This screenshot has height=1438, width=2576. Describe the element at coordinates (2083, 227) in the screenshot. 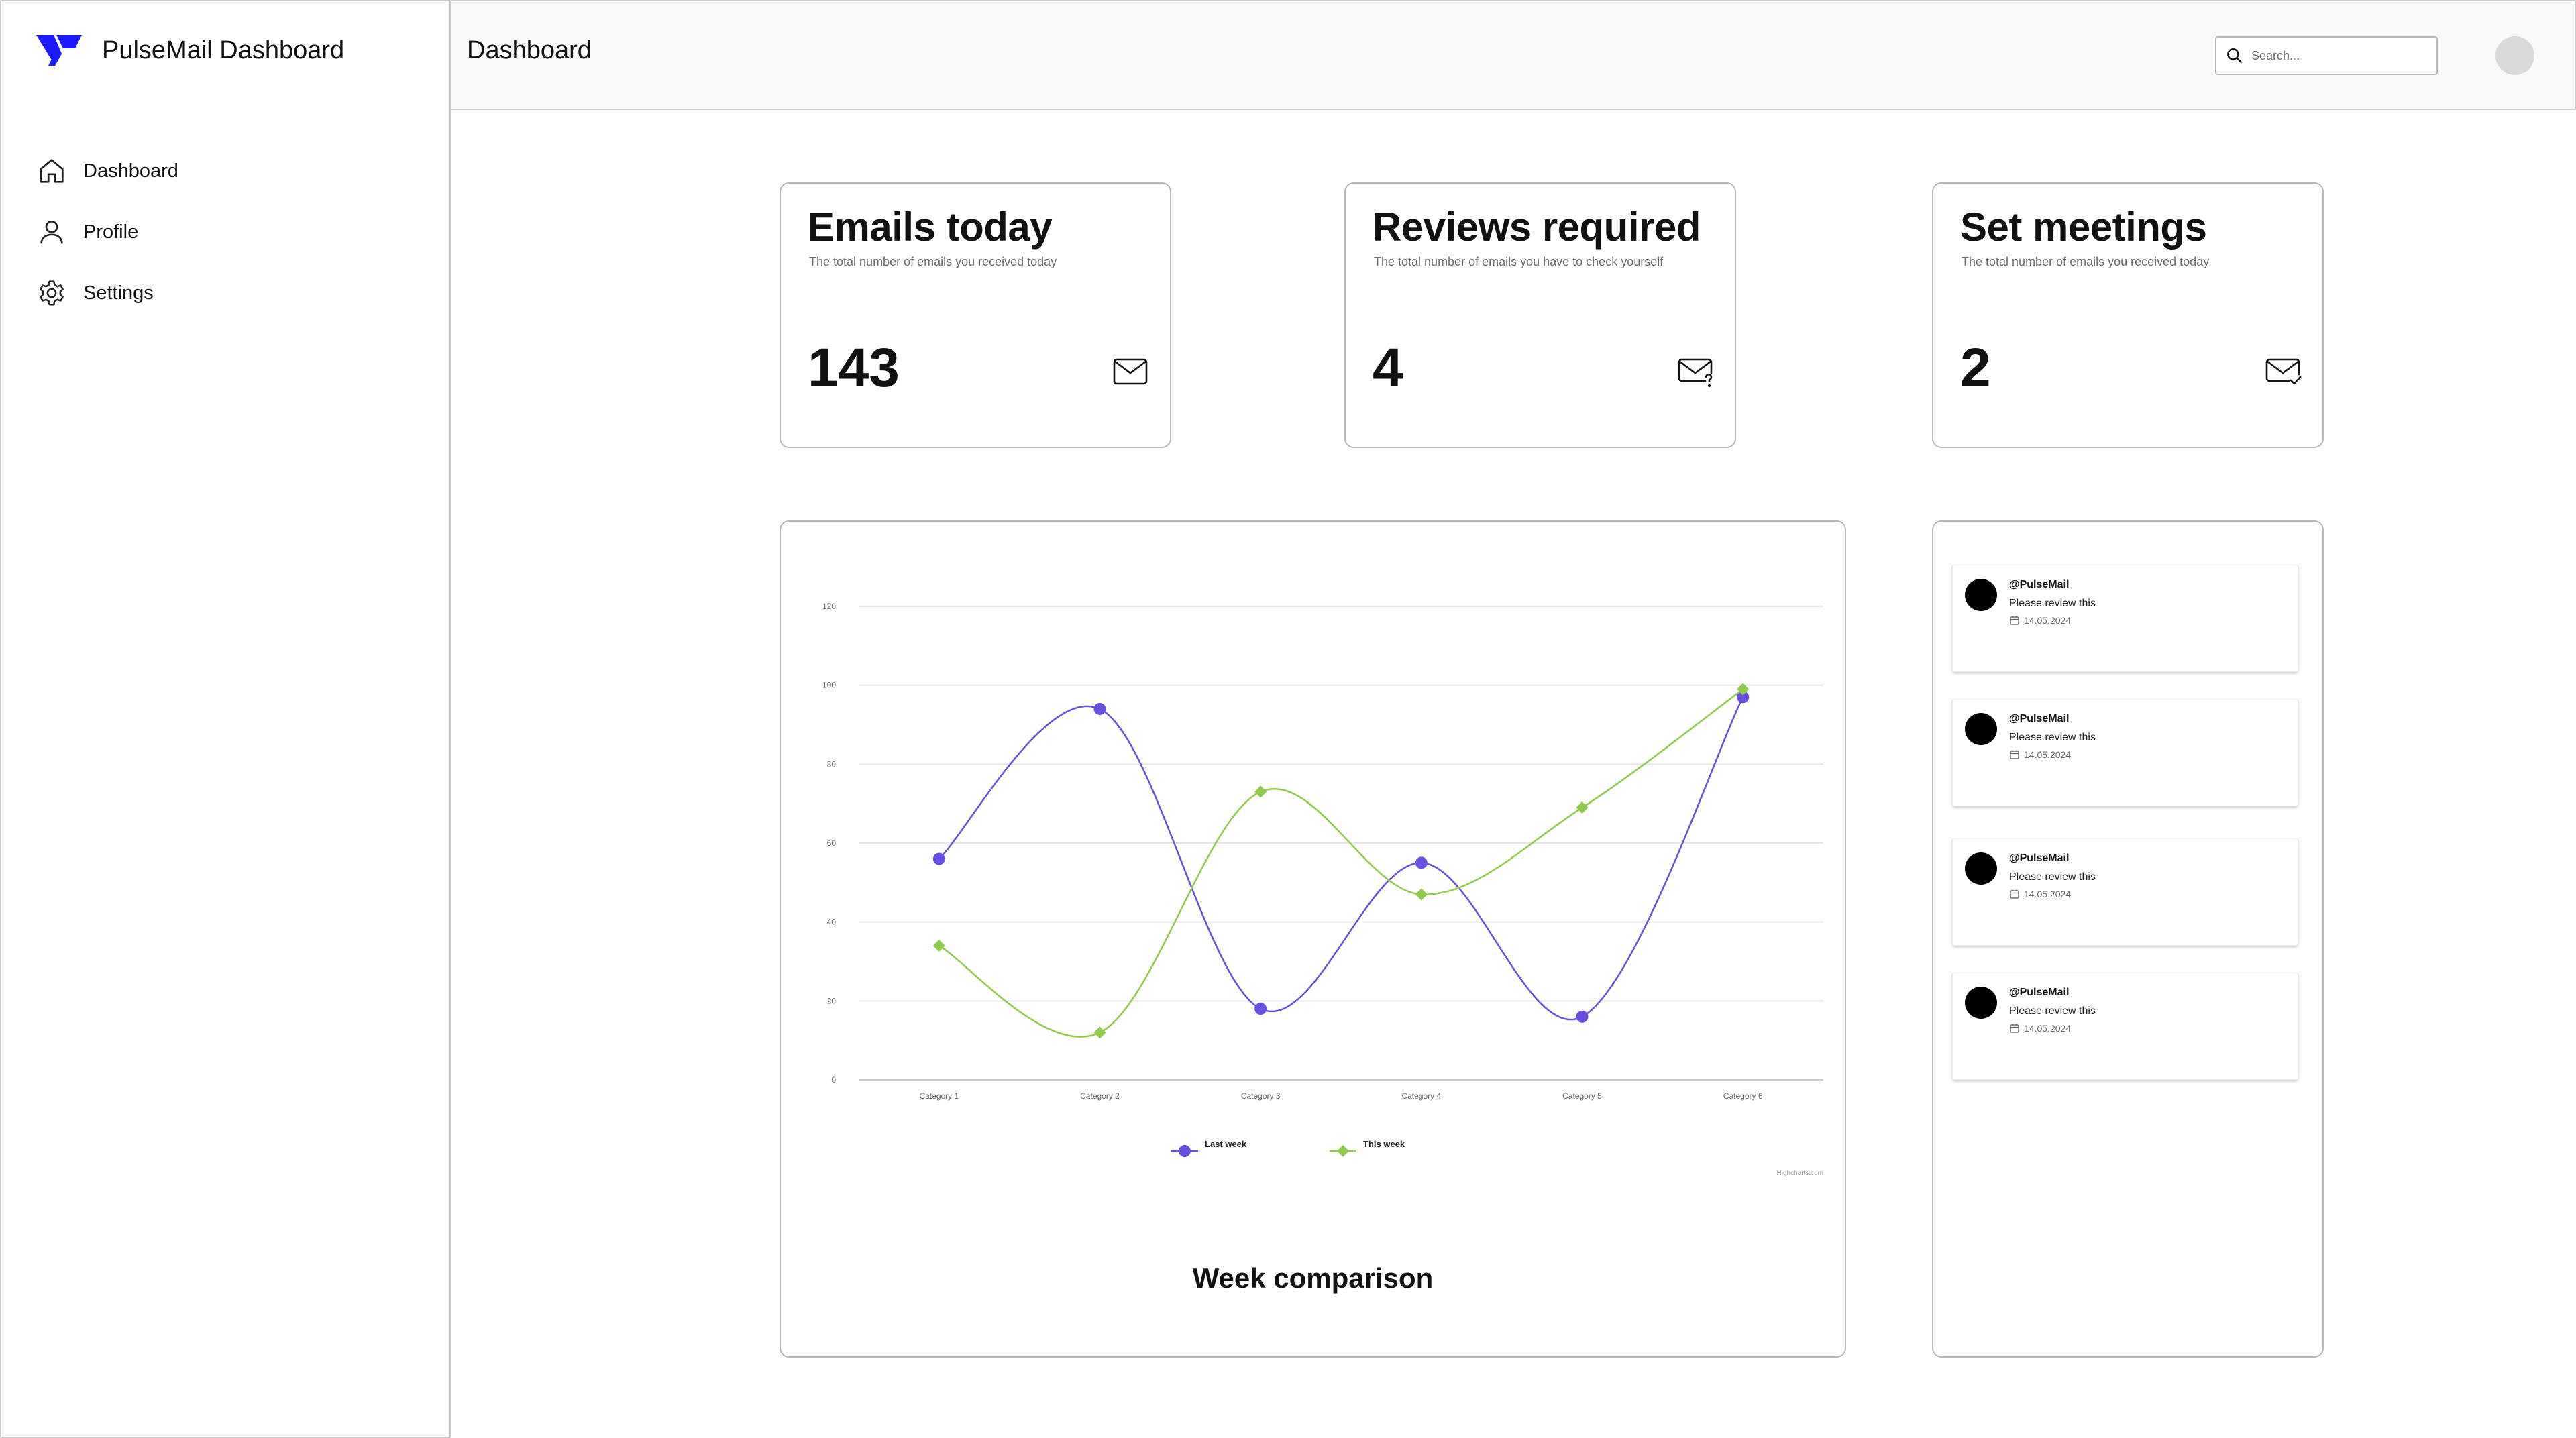

I see `stat-title: Set meetings` at that location.